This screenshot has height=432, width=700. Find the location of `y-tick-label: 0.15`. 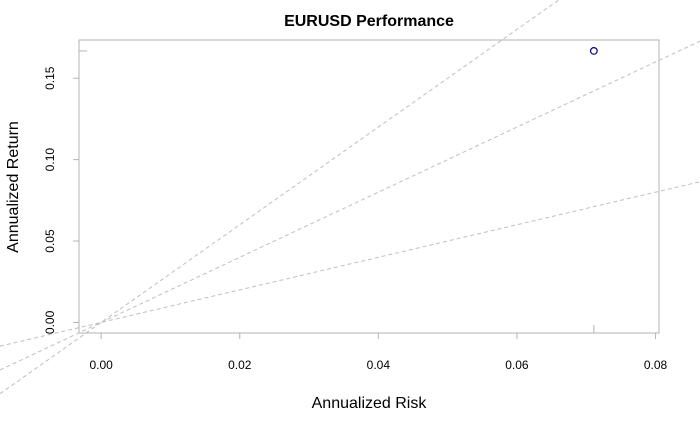

y-tick-label: 0.15 is located at coordinates (50, 78).